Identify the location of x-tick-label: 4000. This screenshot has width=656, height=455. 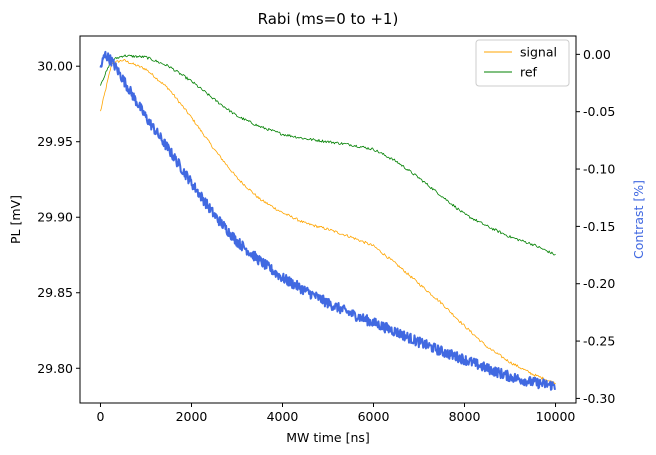
(283, 416).